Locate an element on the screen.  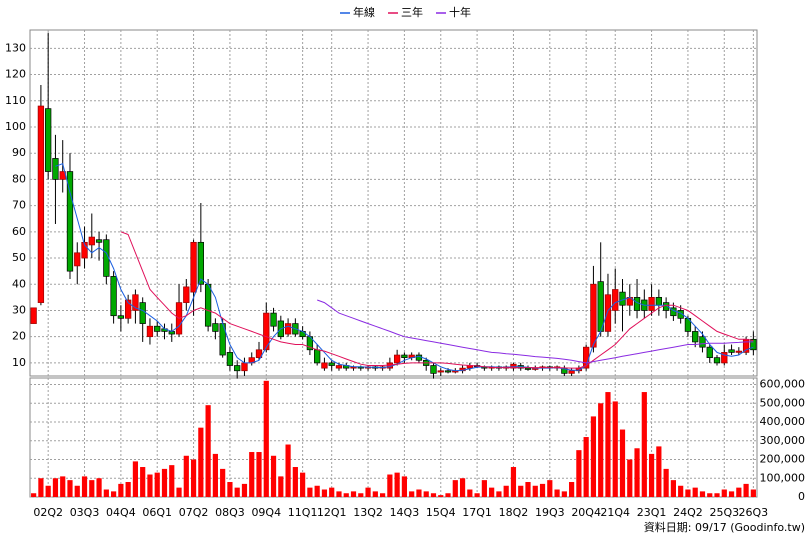
legend-label: 十年 is located at coordinates (460, 12).